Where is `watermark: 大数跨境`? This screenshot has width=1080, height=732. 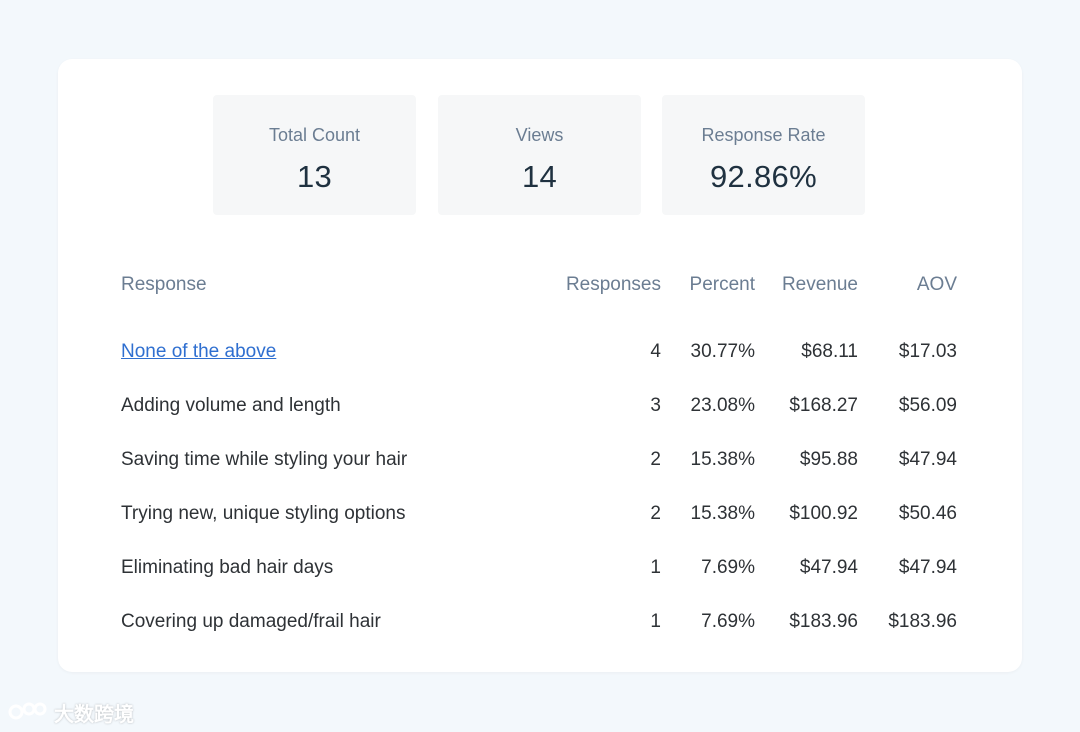
watermark: 大数跨境 is located at coordinates (71, 712).